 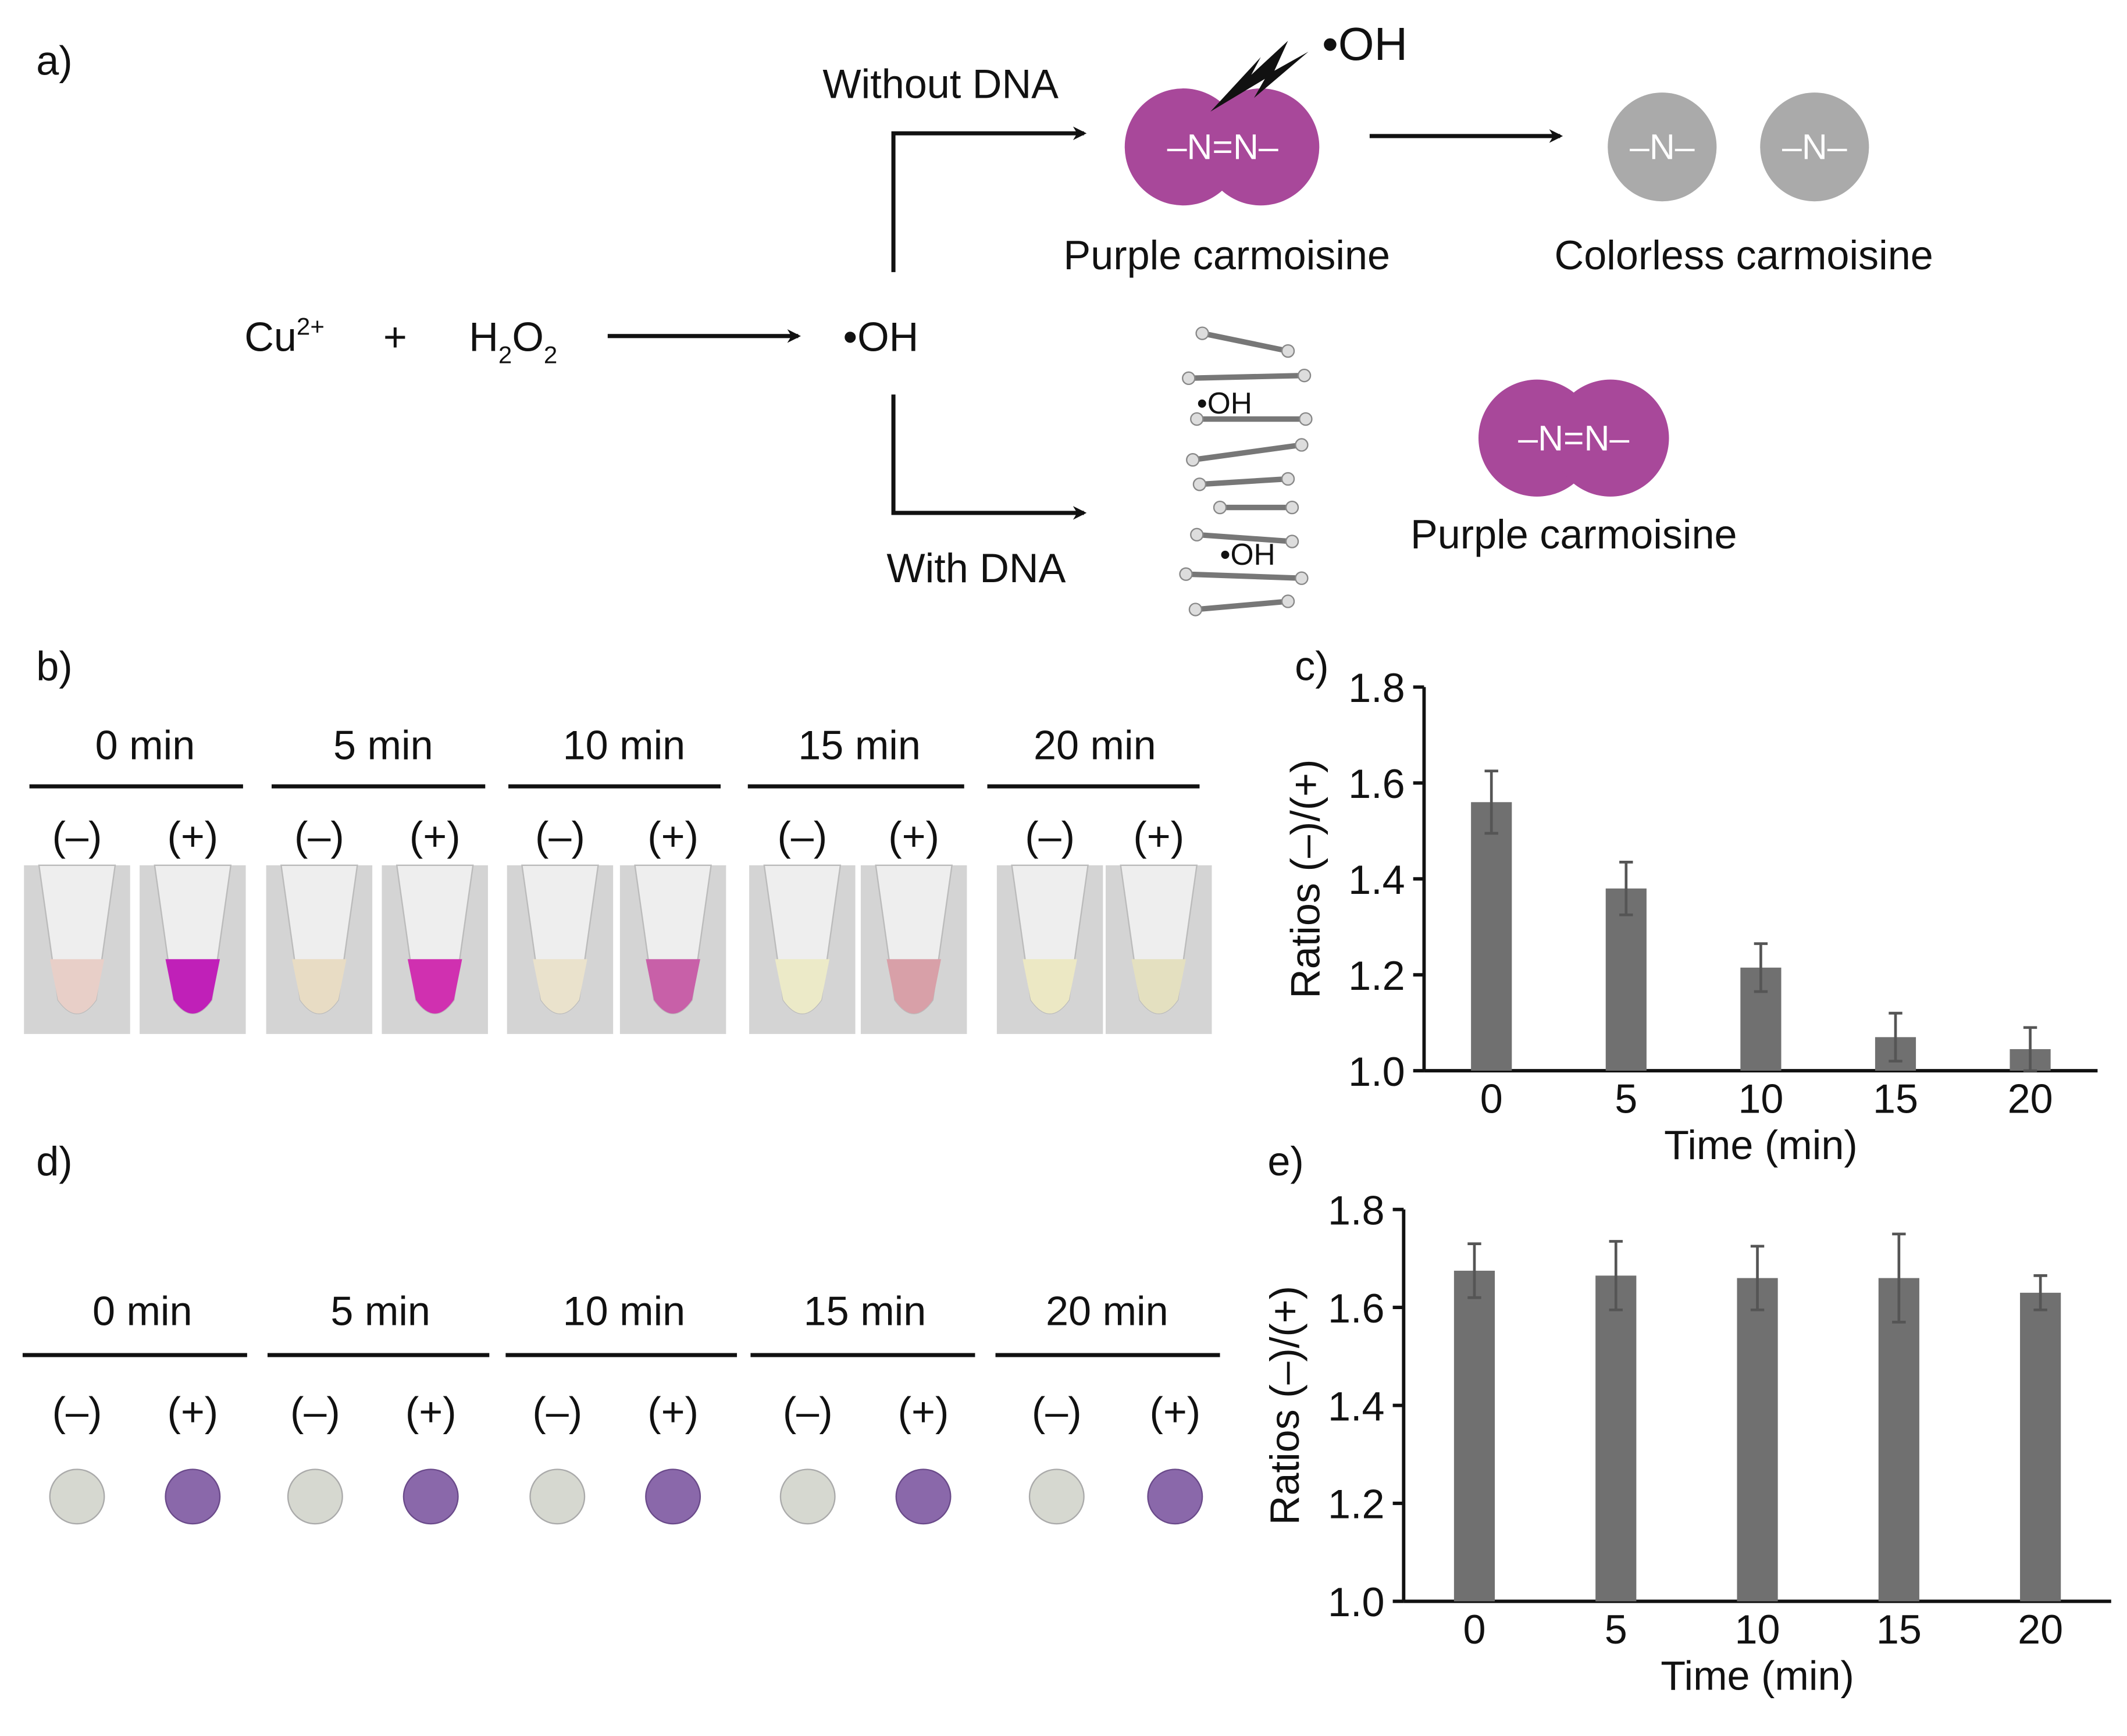 What do you see at coordinates (284, 335) in the screenshot?
I see `reactant: Cu2+` at bounding box center [284, 335].